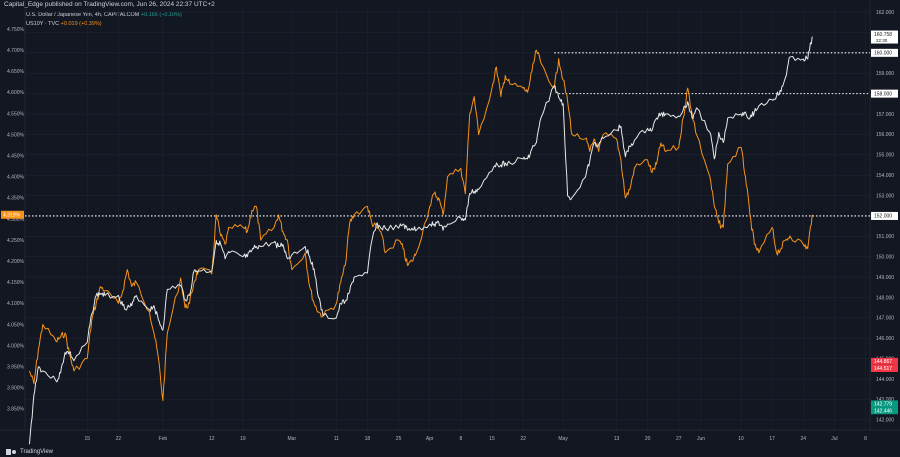 This screenshot has height=457, width=900. What do you see at coordinates (885, 176) in the screenshot?
I see `right-axis-tick: 154.000` at bounding box center [885, 176].